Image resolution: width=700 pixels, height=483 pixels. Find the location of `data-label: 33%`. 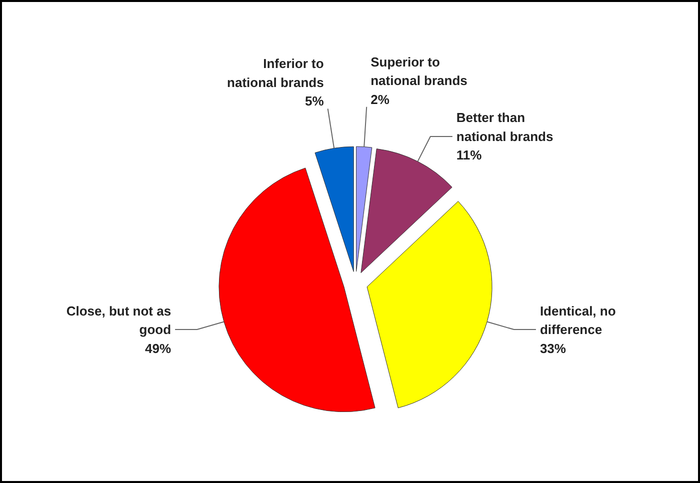

data-label: 33% is located at coordinates (553, 348).